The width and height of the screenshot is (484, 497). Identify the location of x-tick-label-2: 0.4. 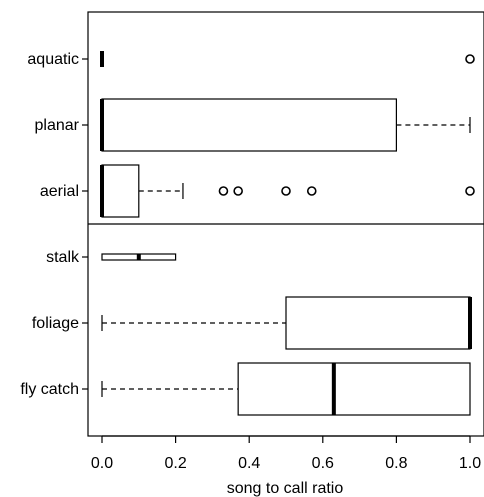
(249, 463).